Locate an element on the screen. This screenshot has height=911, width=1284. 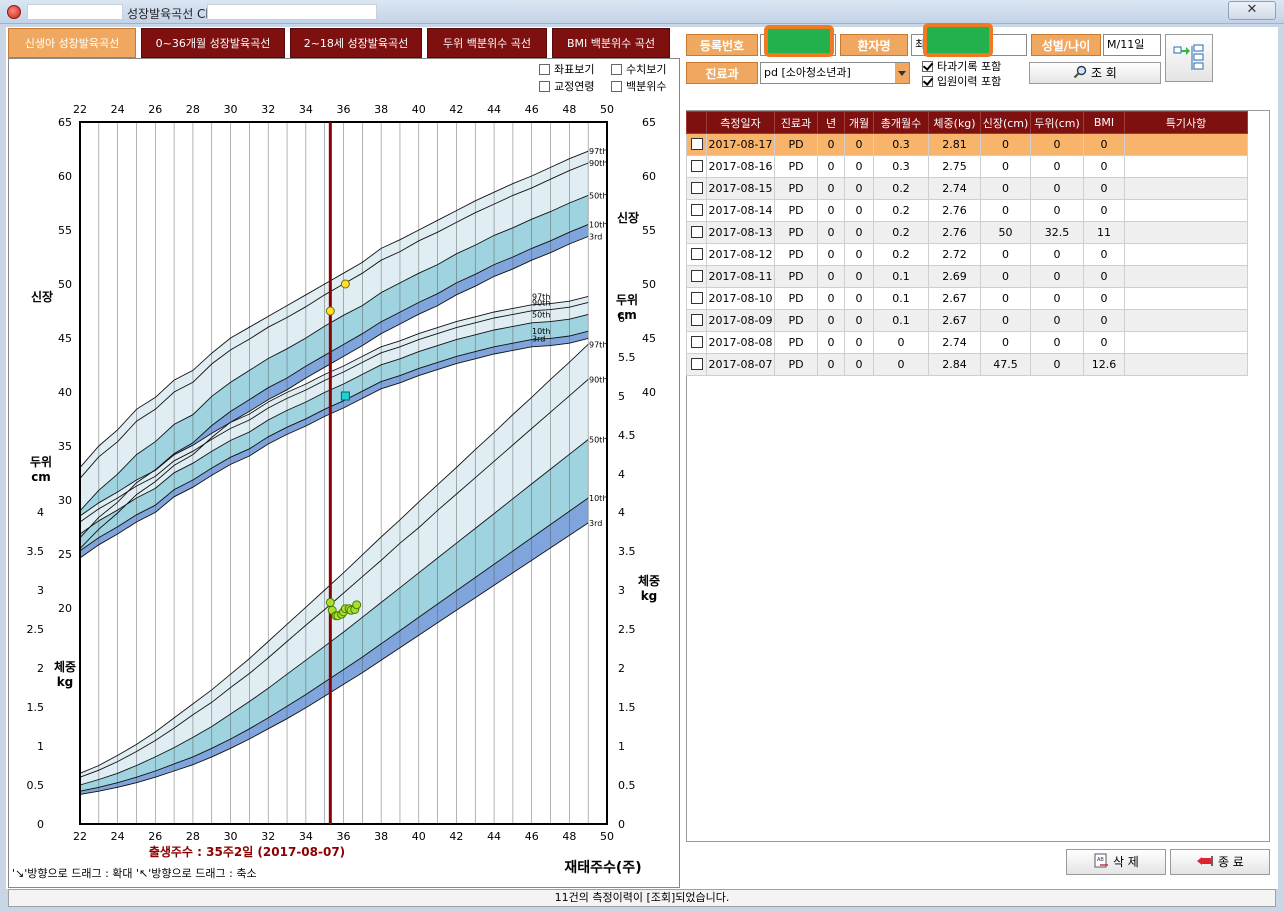
cell-month: 0 is located at coordinates (859, 254).